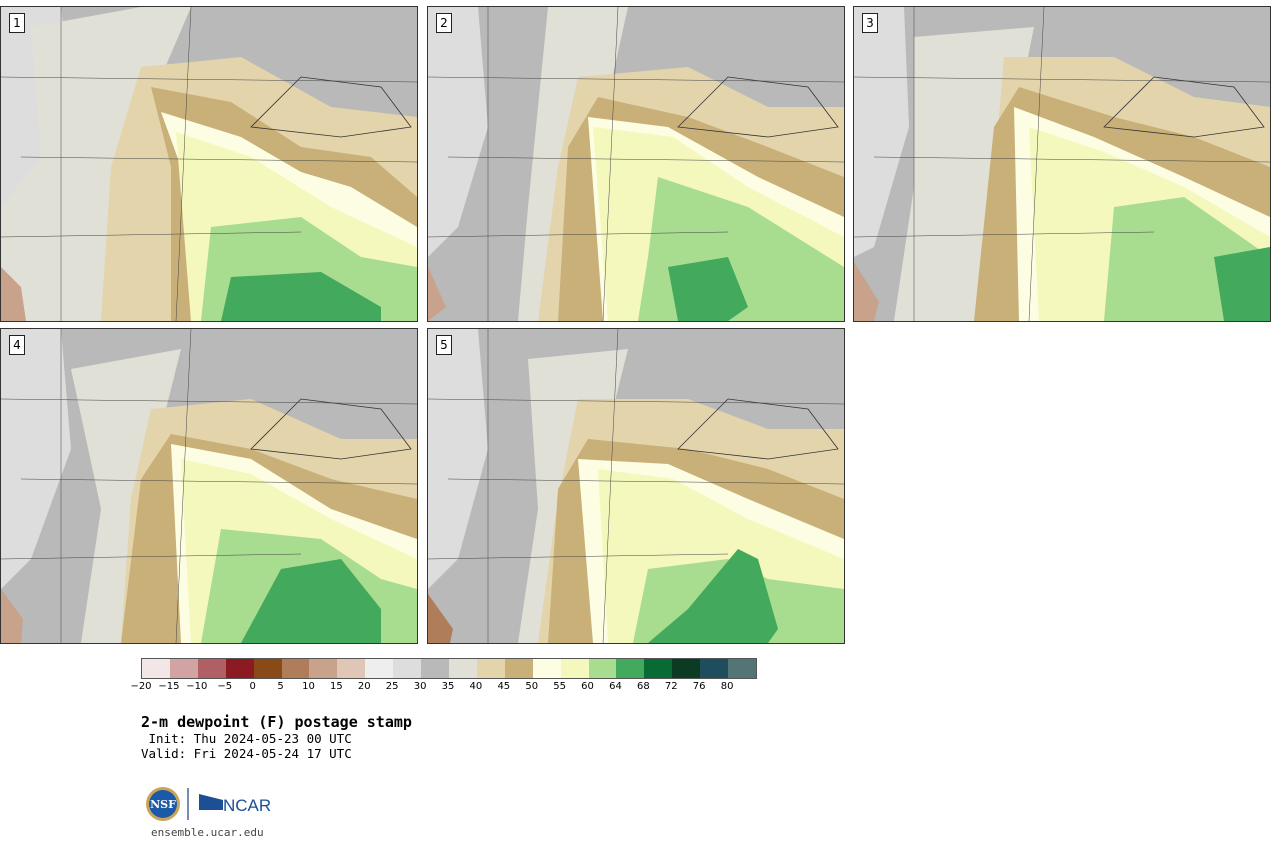  I want to click on valid-time: Valid: Fri 2024-05-24 17 UTC, so click(246, 753).